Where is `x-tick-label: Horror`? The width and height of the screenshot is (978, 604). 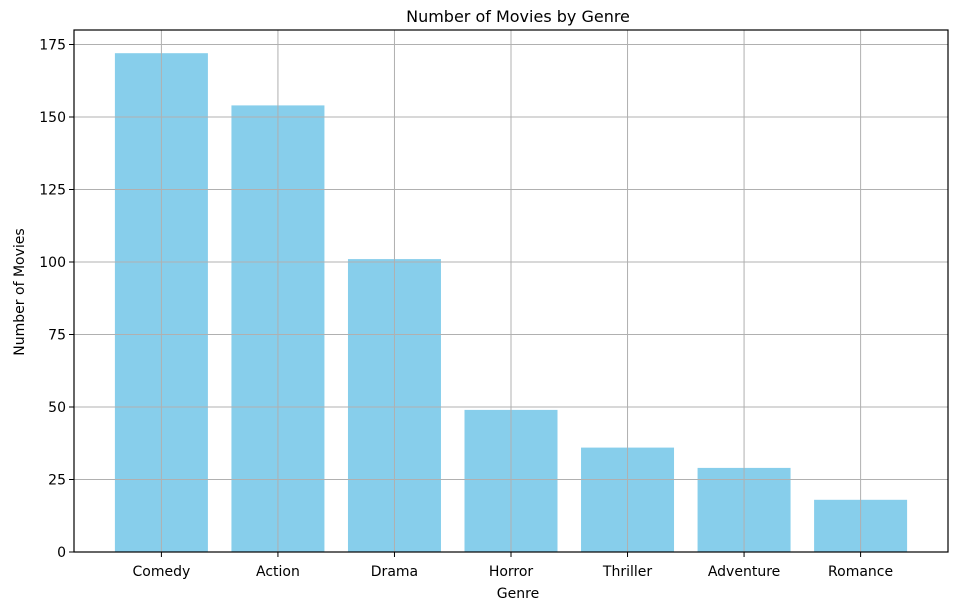
x-tick-label: Horror is located at coordinates (511, 572).